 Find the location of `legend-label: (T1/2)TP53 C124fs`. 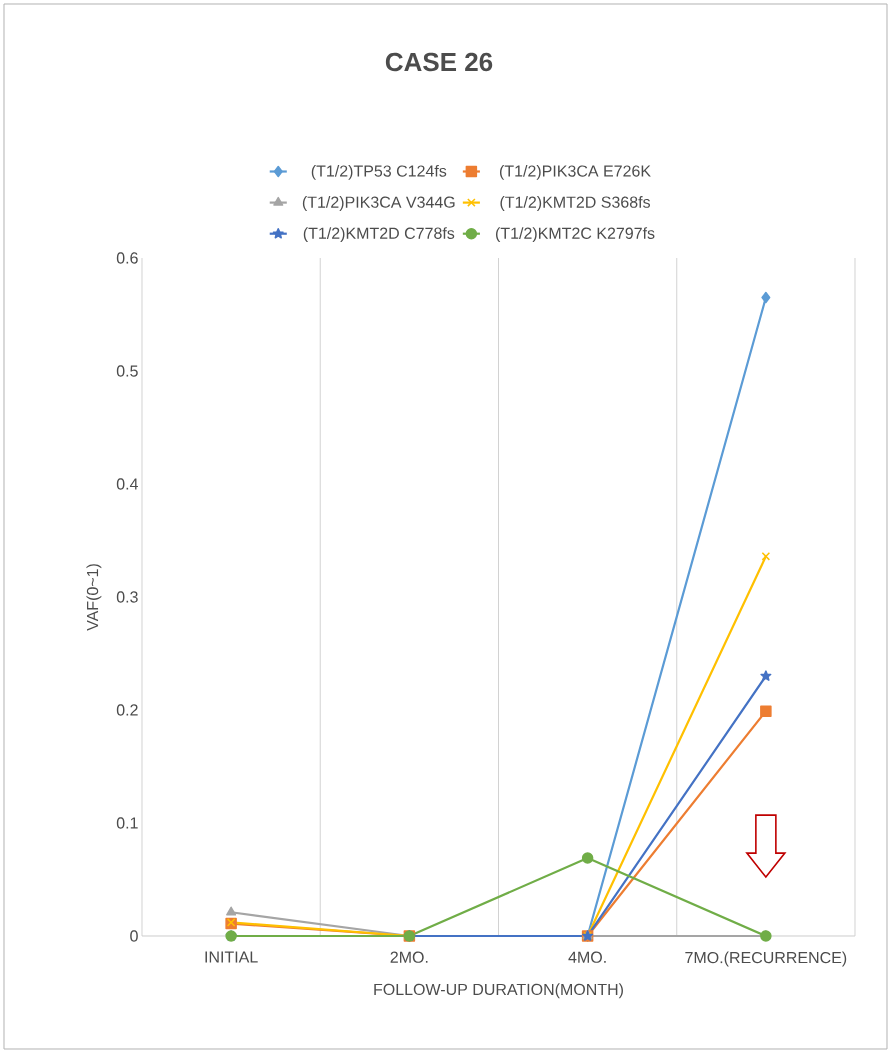

legend-label: (T1/2)TP53 C124fs is located at coordinates (379, 172).